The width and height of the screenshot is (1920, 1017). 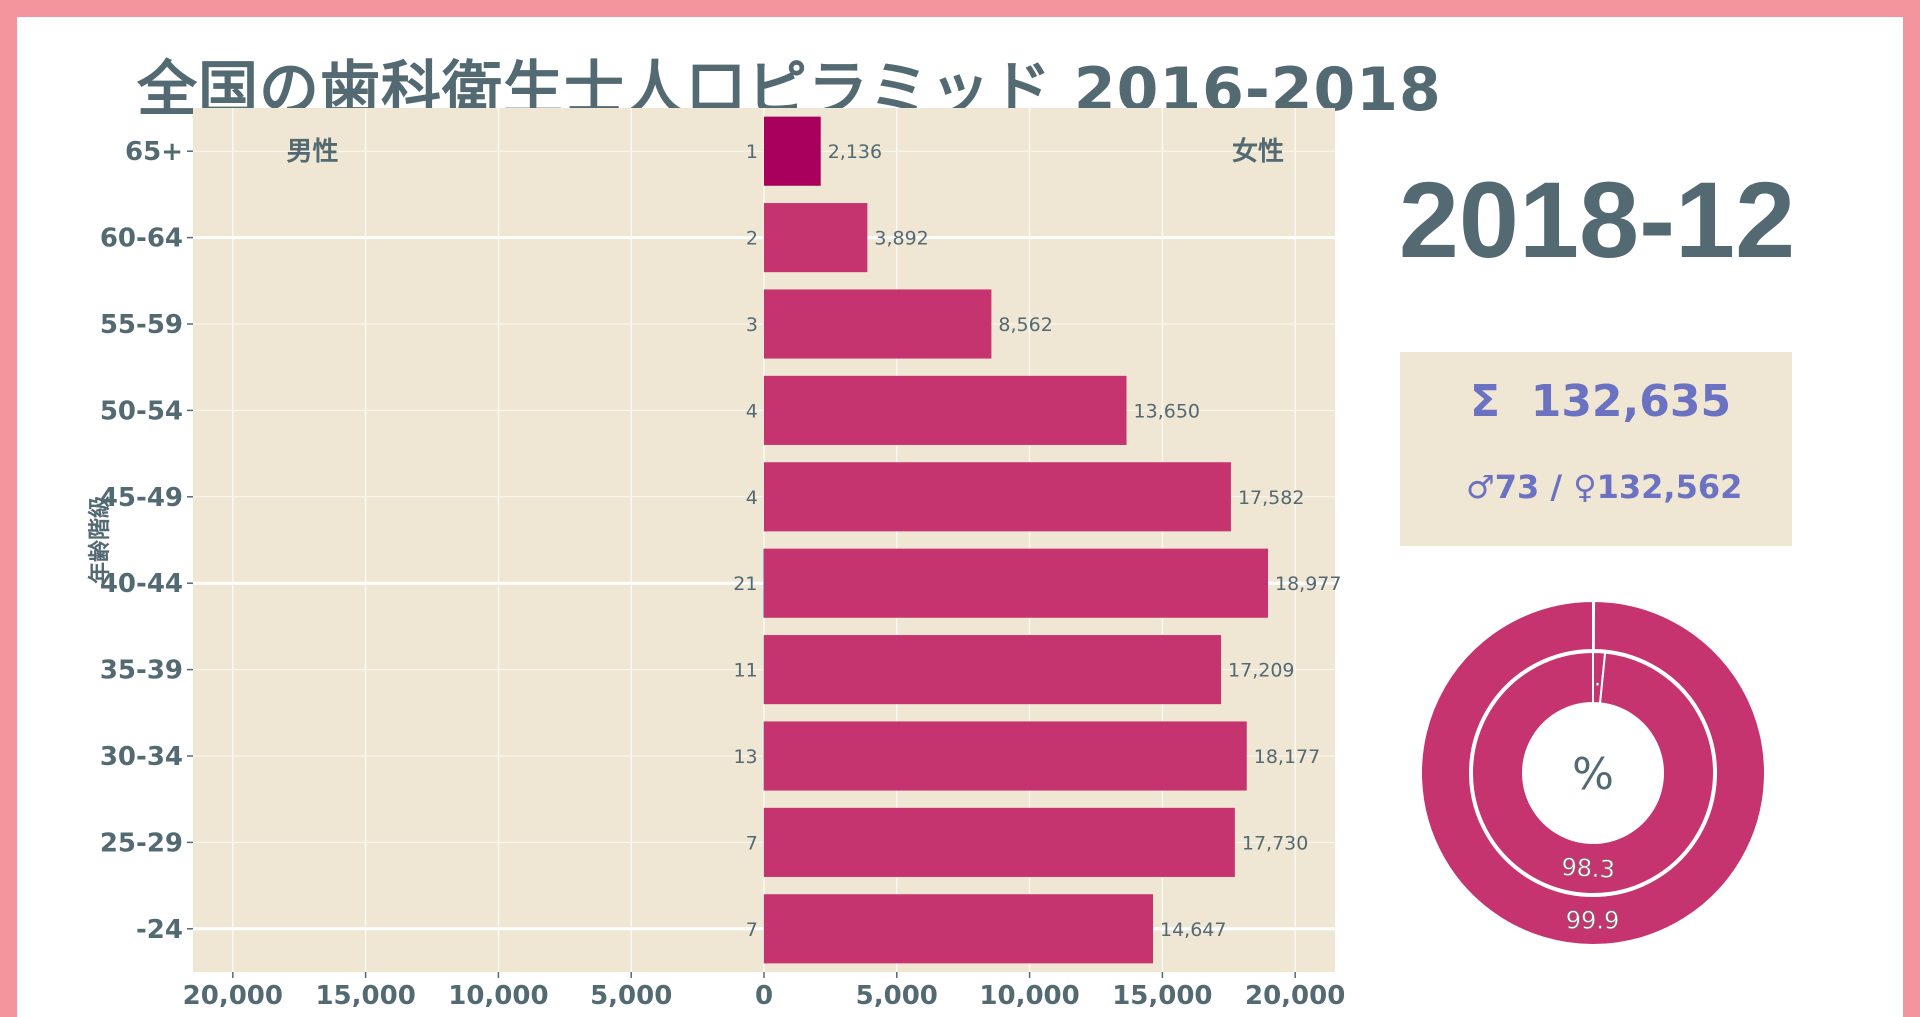 What do you see at coordinates (1167, 411) in the screenshot?
I see `female-value-label: 13,650` at bounding box center [1167, 411].